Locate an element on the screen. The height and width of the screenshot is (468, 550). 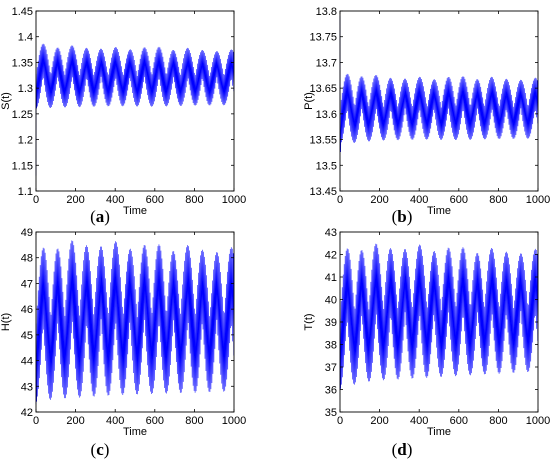
chart-c-xtick-label: 800 is located at coordinates (194, 421).